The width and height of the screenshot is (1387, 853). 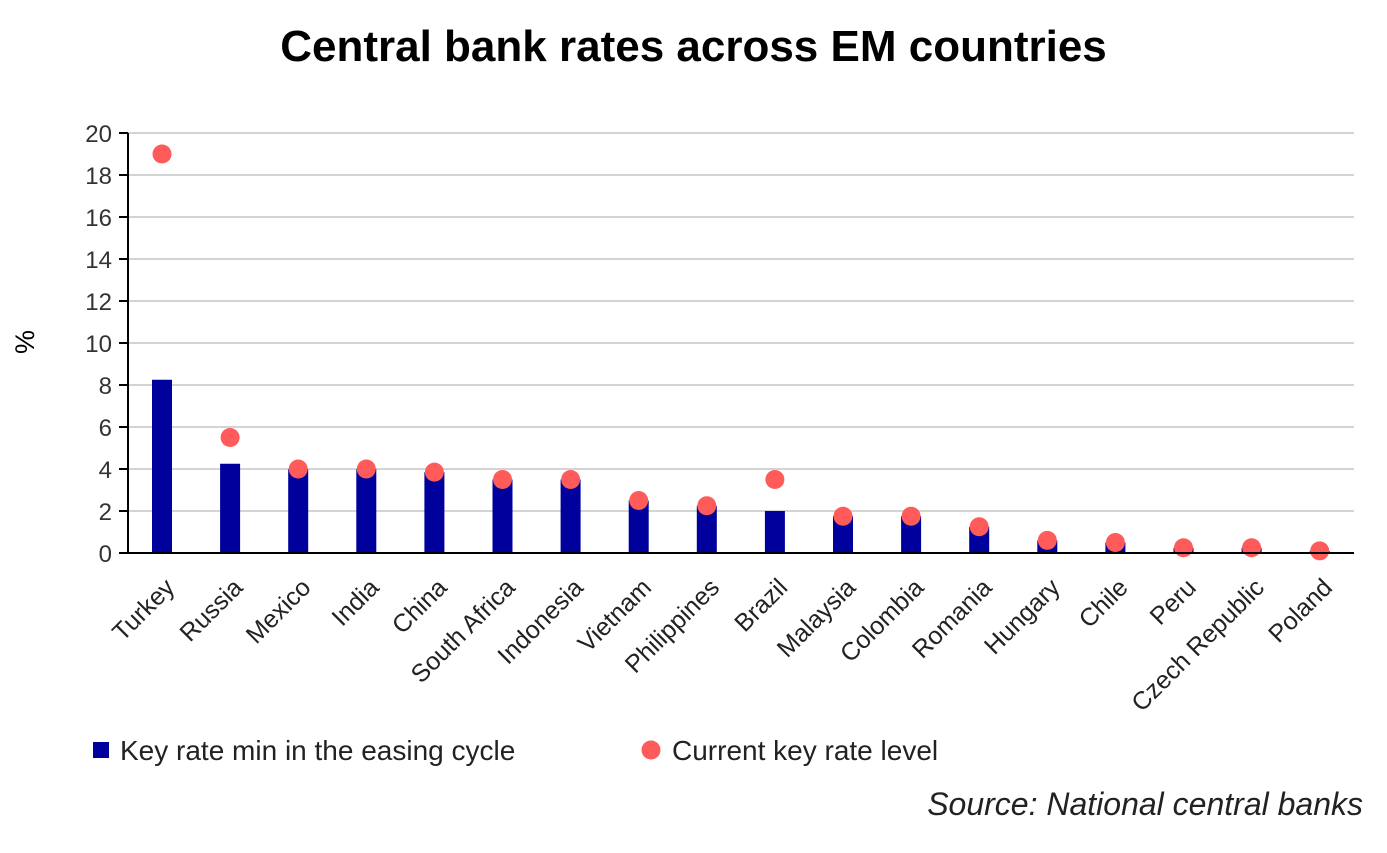 What do you see at coordinates (98, 260) in the screenshot?
I see `y-tick-label: 14` at bounding box center [98, 260].